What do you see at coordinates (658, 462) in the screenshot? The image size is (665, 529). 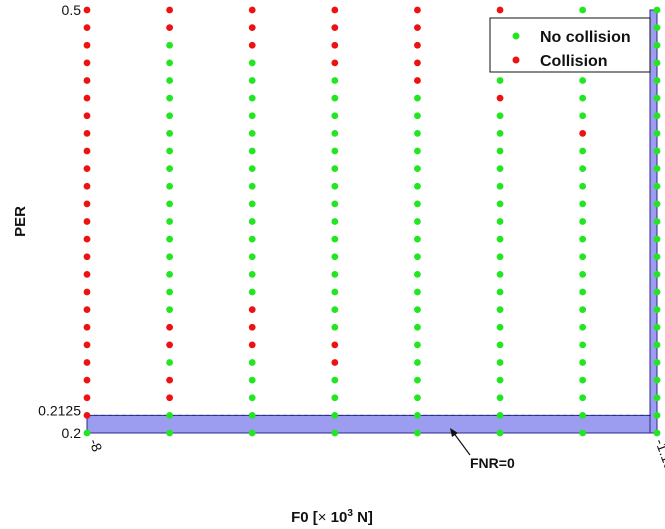 I see `x-tick-label: -1.1001` at bounding box center [658, 462].